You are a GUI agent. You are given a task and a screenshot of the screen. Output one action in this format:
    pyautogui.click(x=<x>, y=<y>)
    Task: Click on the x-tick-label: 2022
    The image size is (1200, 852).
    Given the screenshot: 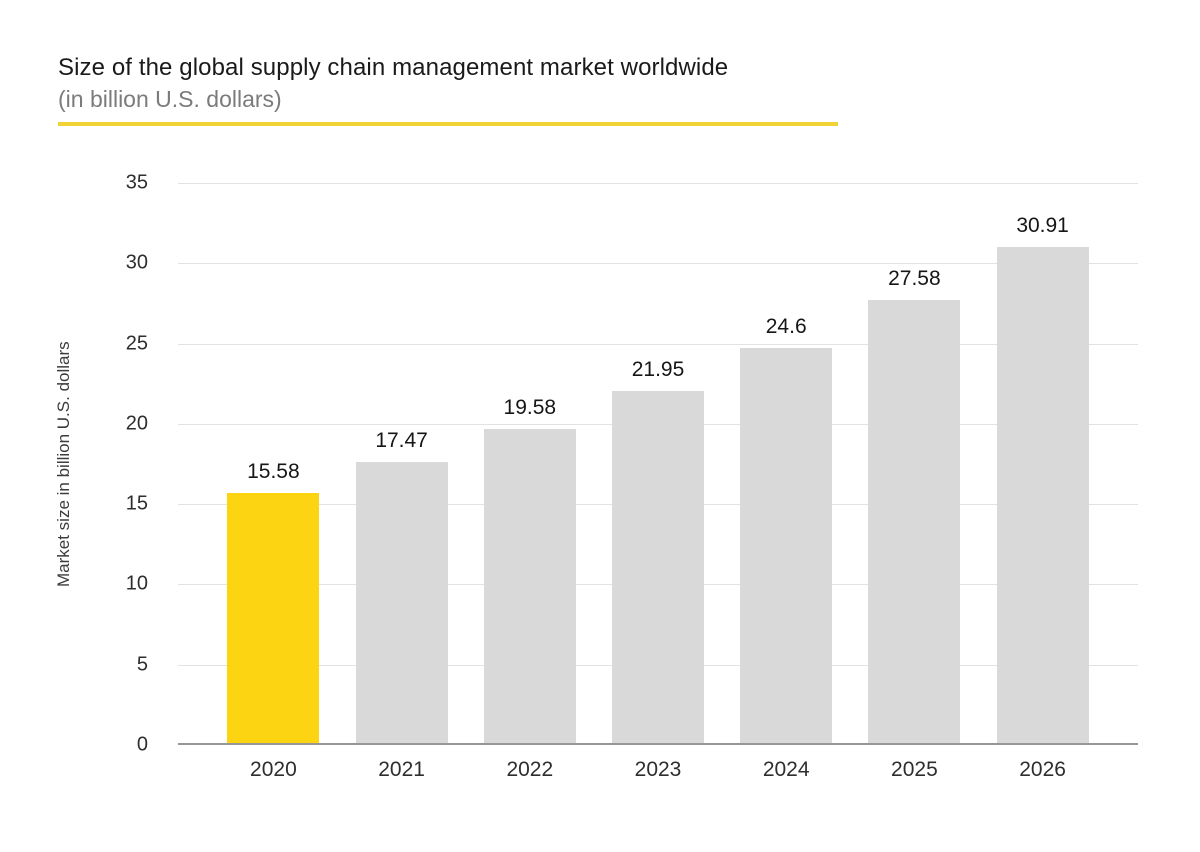 What is the action you would take?
    pyautogui.click(x=530, y=769)
    